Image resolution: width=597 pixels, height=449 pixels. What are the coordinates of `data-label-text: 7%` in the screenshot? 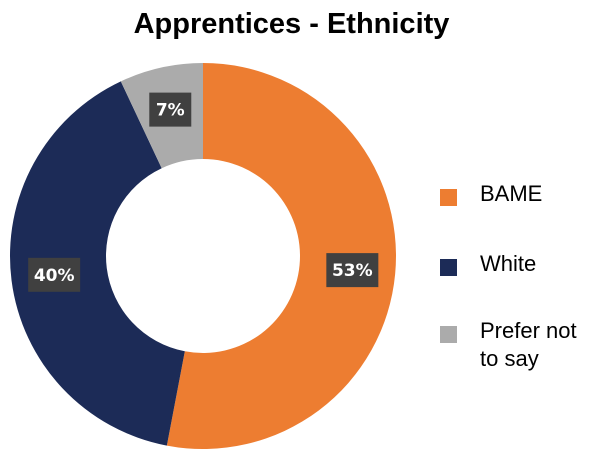 It's located at (170, 111).